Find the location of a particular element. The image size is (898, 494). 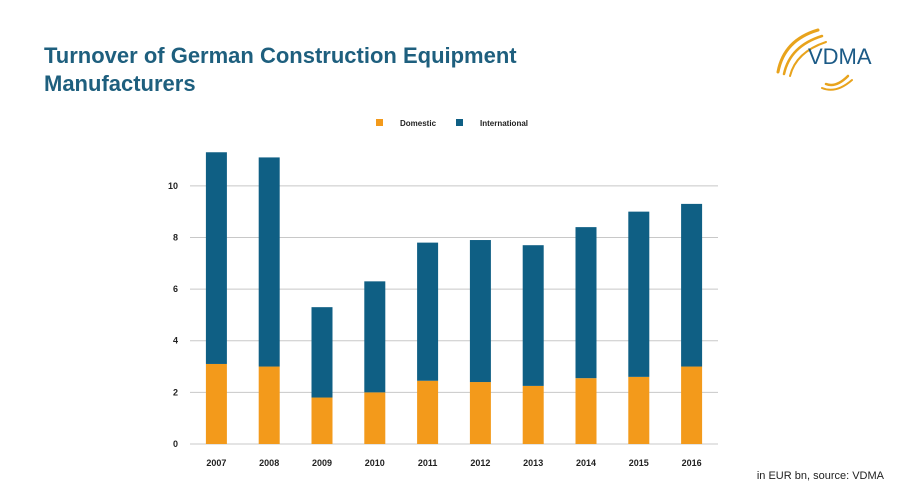

legend-label-domestic: Domestic is located at coordinates (418, 123).